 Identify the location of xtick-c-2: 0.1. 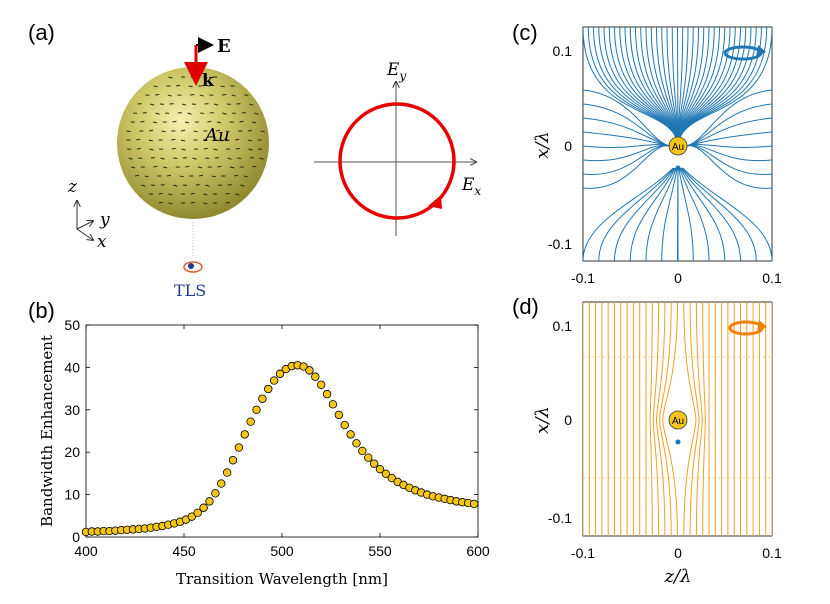
(772, 278).